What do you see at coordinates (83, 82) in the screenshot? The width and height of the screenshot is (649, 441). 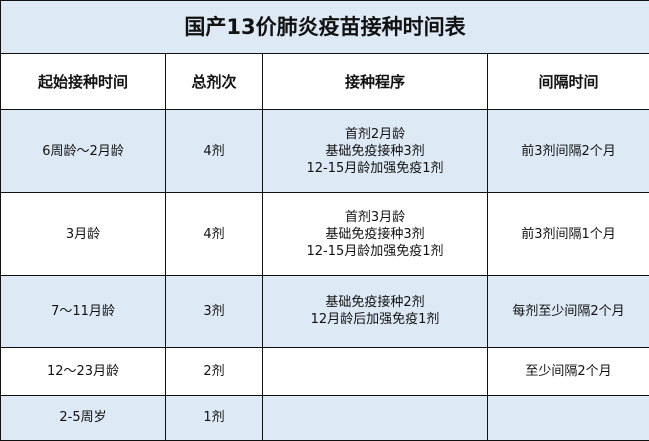 I see `header-start-time: 起始接种时间` at bounding box center [83, 82].